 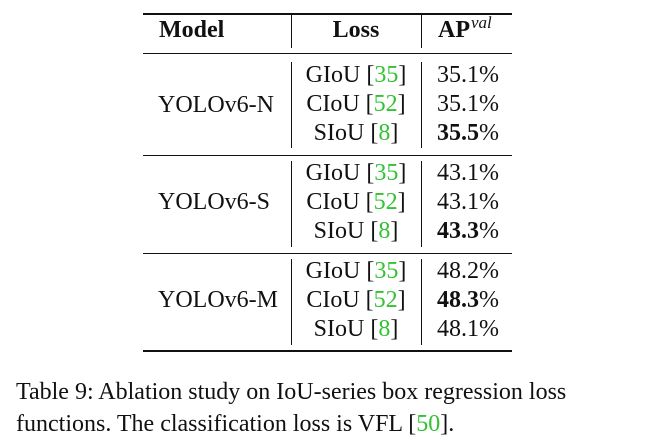 I want to click on ap-cell: 48.1%, so click(x=468, y=329).